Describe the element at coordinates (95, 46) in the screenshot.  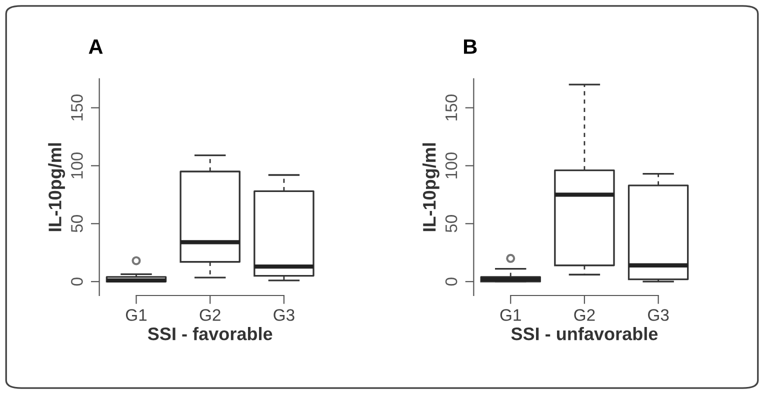
I see `chart-title: A` at that location.